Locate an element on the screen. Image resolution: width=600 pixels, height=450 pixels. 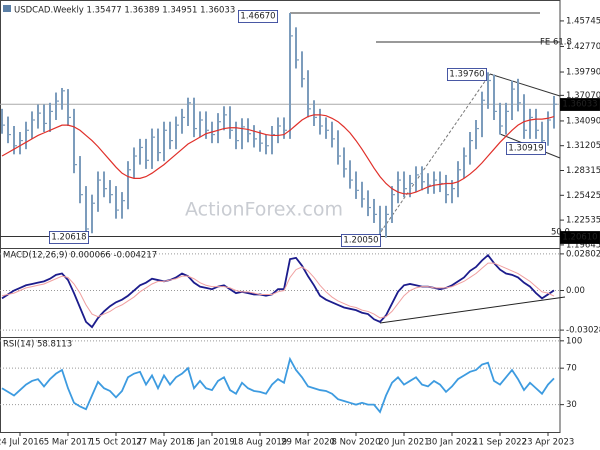
y-tick-label: 0.00 is located at coordinates (575, 291).